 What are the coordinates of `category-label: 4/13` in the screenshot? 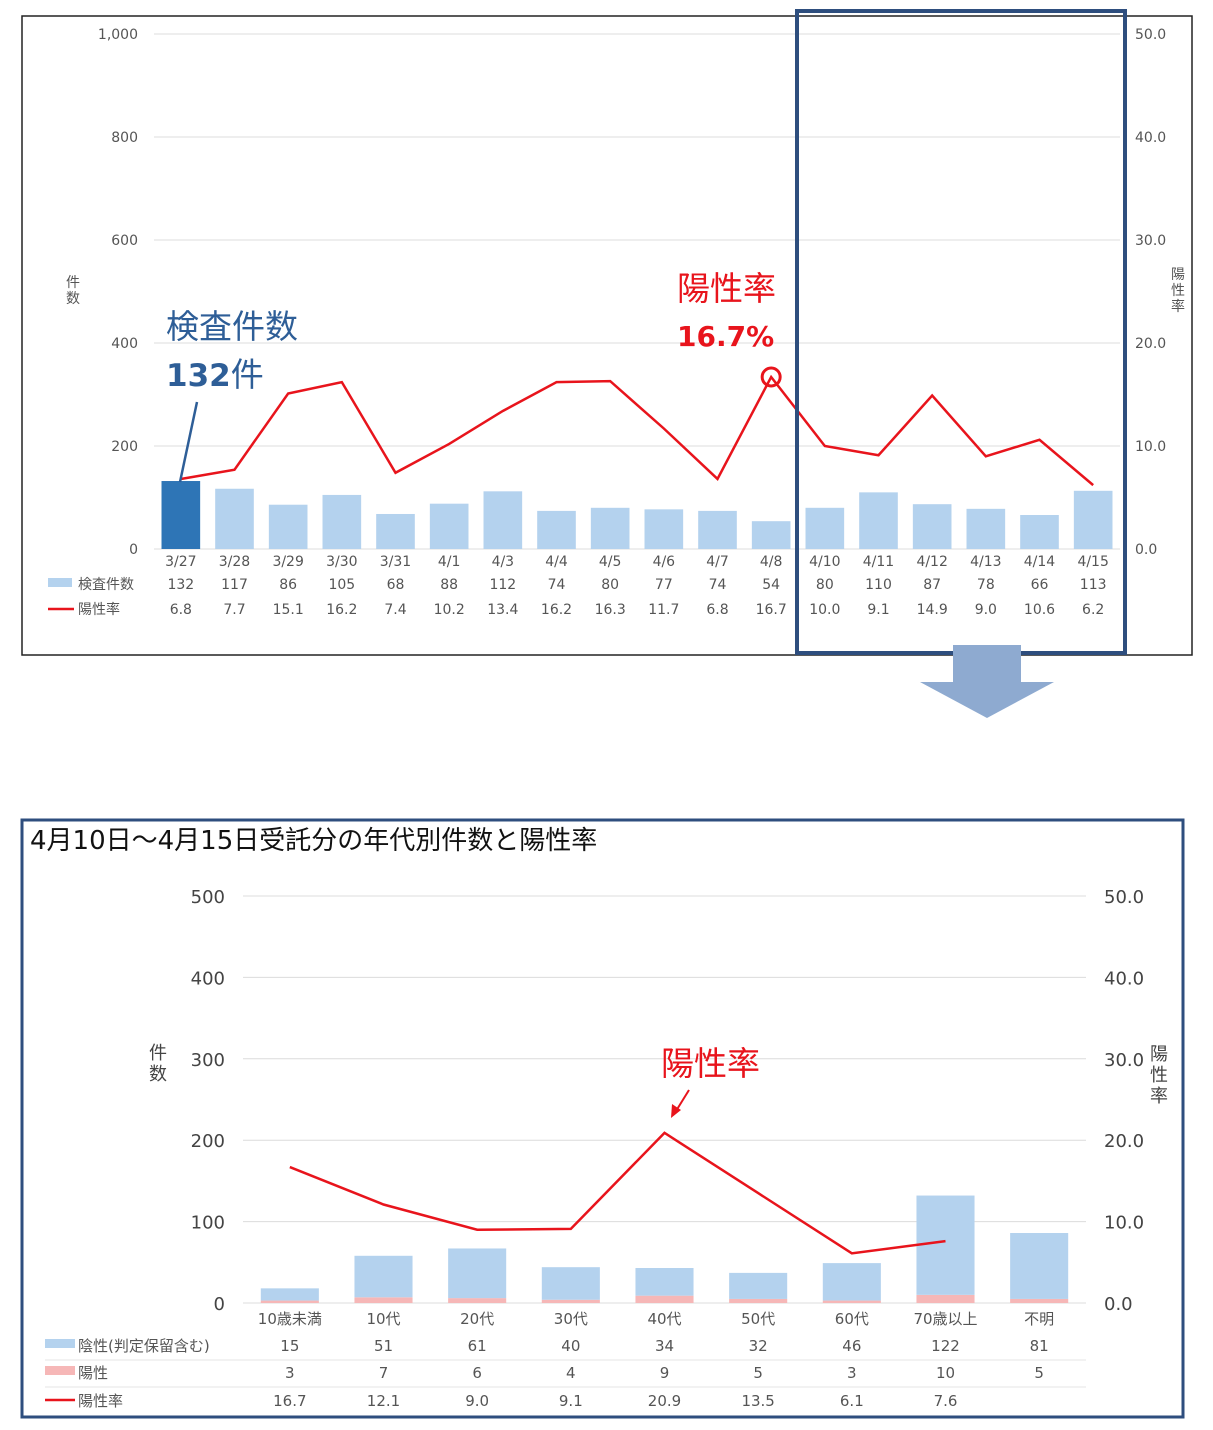 It's located at (985, 562).